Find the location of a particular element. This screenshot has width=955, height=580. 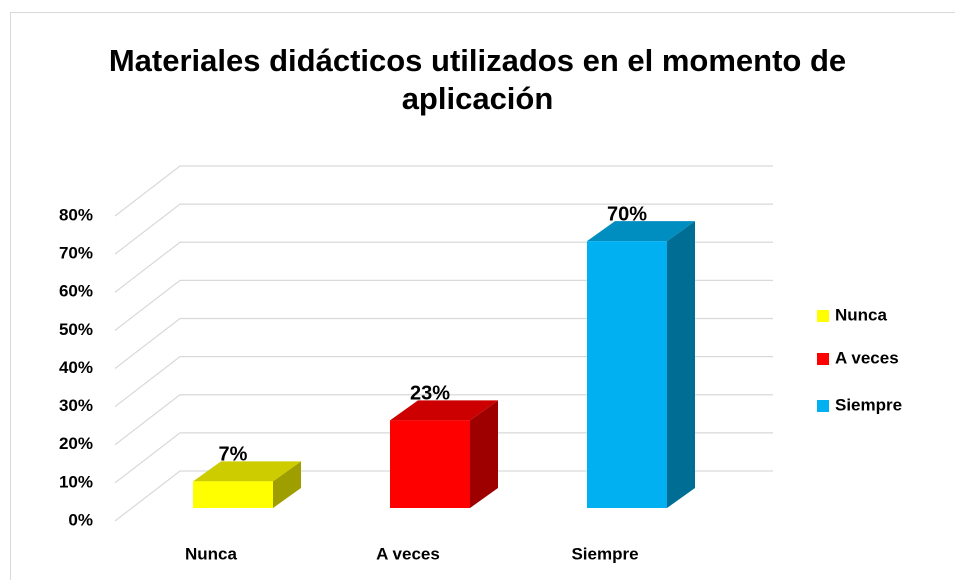

legend-label: A veces is located at coordinates (867, 357).